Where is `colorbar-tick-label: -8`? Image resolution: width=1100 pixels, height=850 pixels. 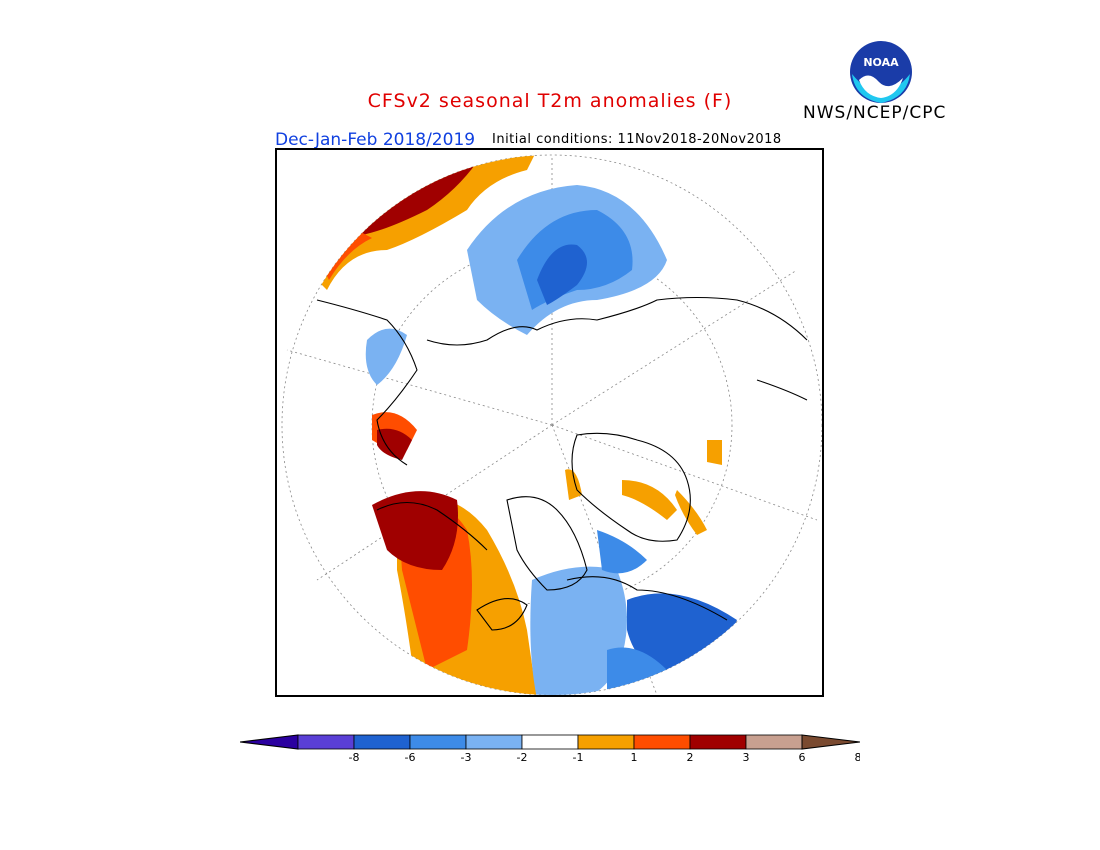 colorbar-tick-label: -8 is located at coordinates (354, 757).